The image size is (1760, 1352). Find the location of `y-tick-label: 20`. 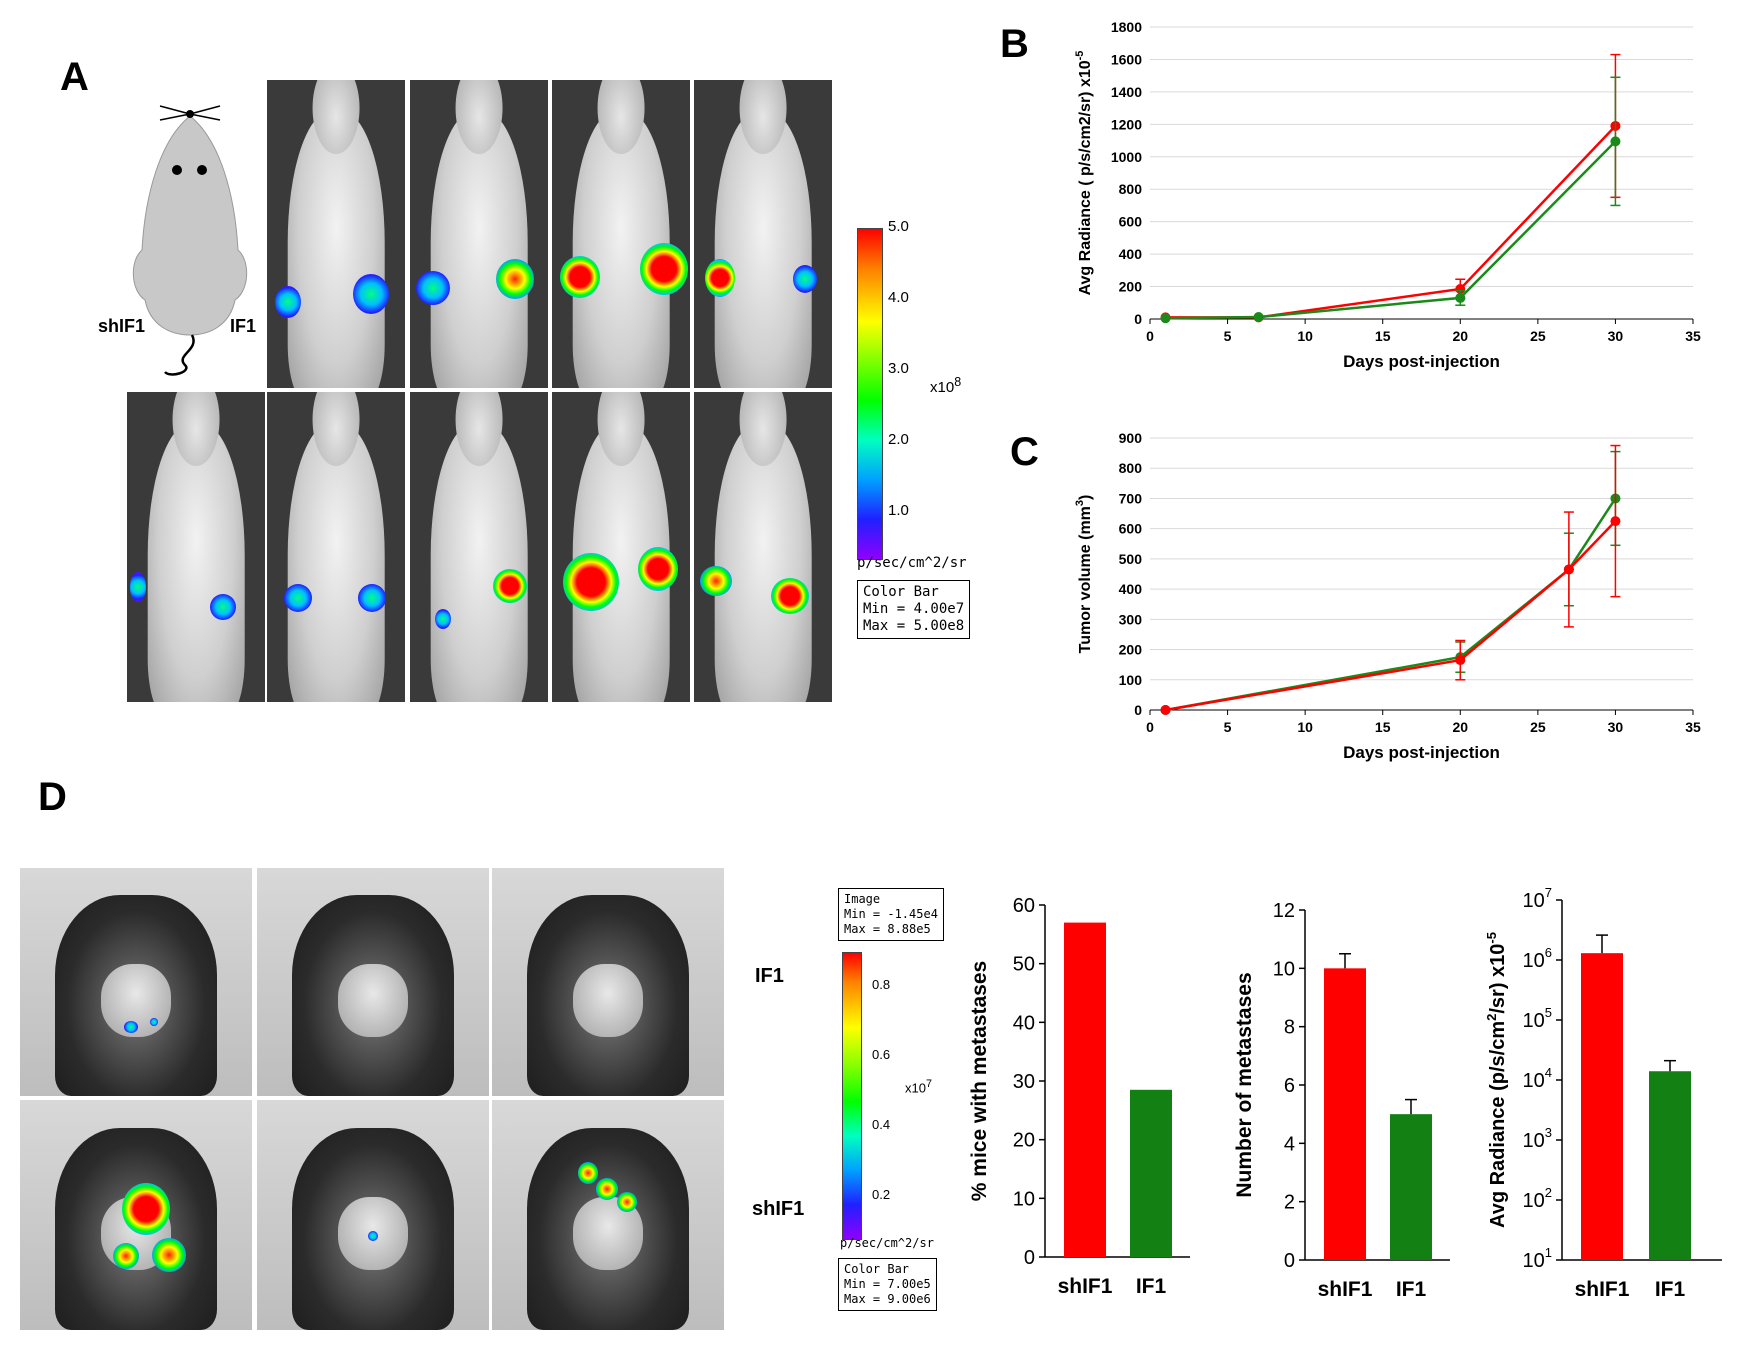

y-tick-label: 20 is located at coordinates (1024, 1141).